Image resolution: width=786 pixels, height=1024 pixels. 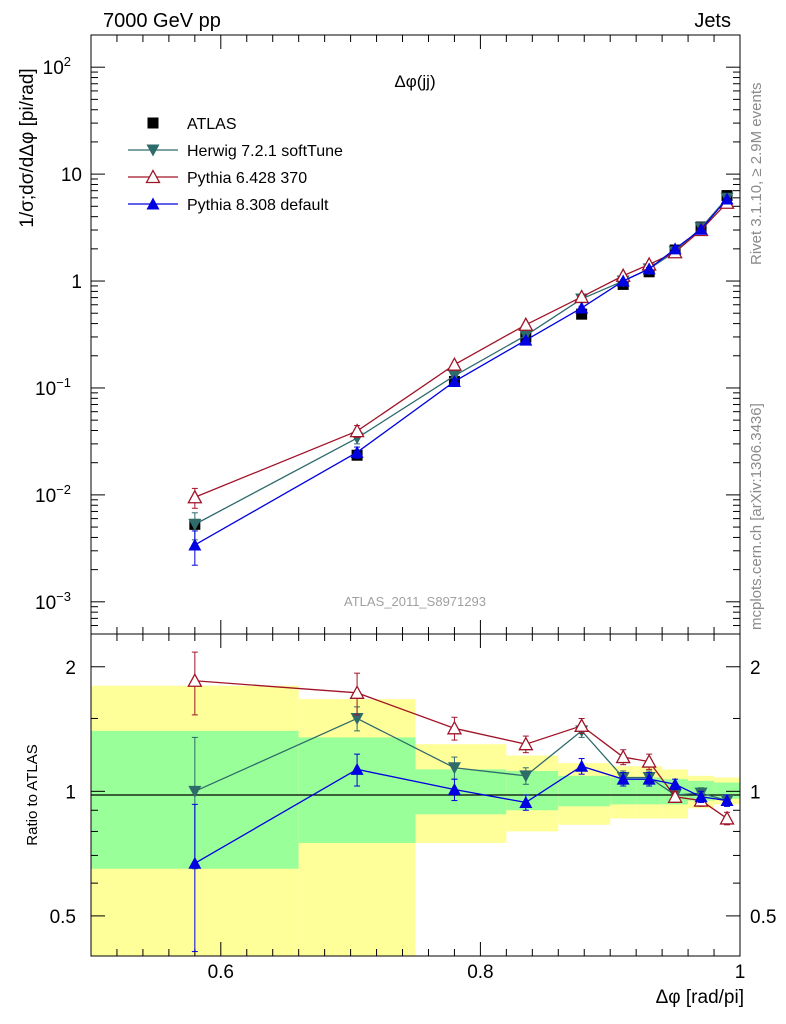 What do you see at coordinates (221, 972) in the screenshot?
I see `x-tick-label: 0.6` at bounding box center [221, 972].